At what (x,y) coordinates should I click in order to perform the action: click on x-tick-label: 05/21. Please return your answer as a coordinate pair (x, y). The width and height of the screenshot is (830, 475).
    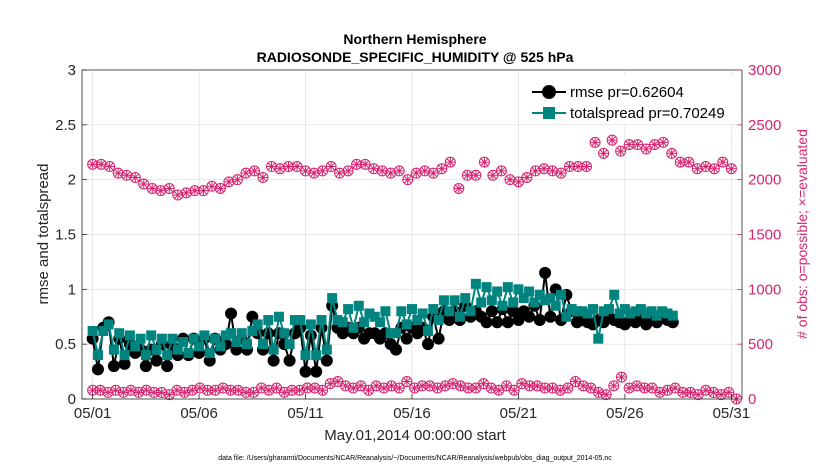
    Looking at the image, I should click on (519, 413).